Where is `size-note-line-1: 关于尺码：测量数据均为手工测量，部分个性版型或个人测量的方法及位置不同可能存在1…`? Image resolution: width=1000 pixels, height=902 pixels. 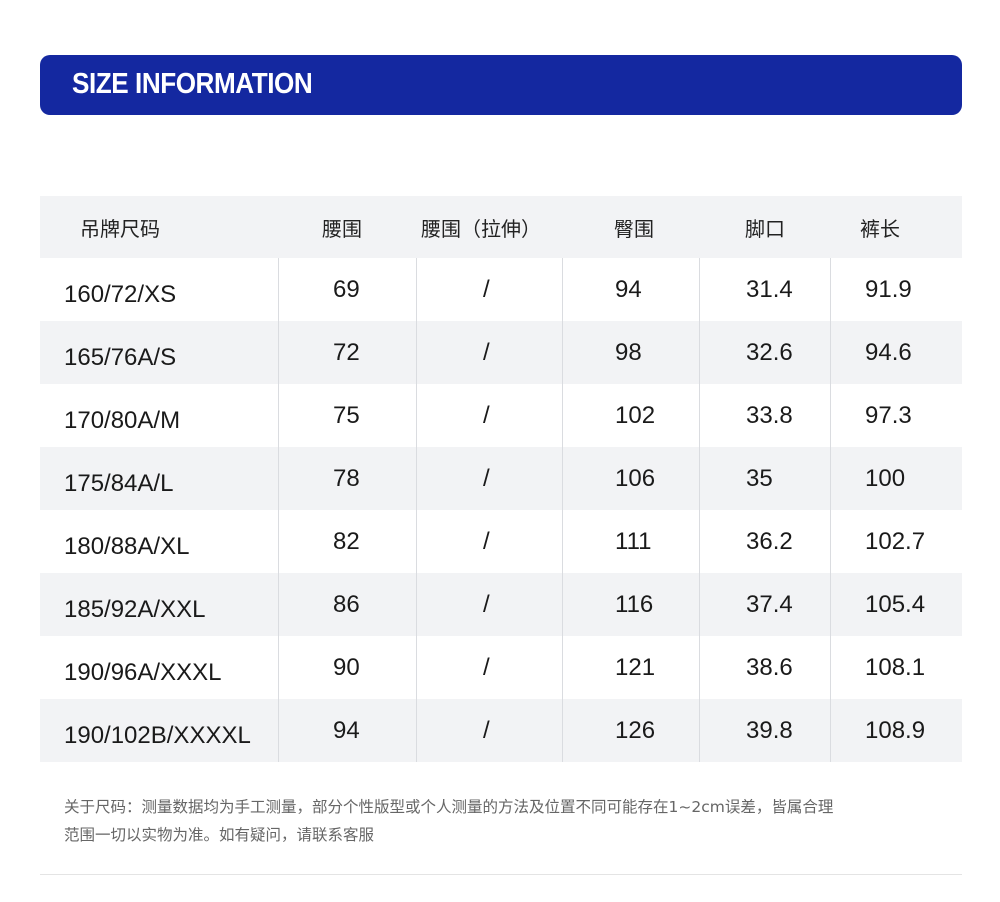 size-note-line-1: 关于尺码：测量数据均为手工测量，部分个性版型或个人测量的方法及位置不同可能存在1… is located at coordinates (449, 807).